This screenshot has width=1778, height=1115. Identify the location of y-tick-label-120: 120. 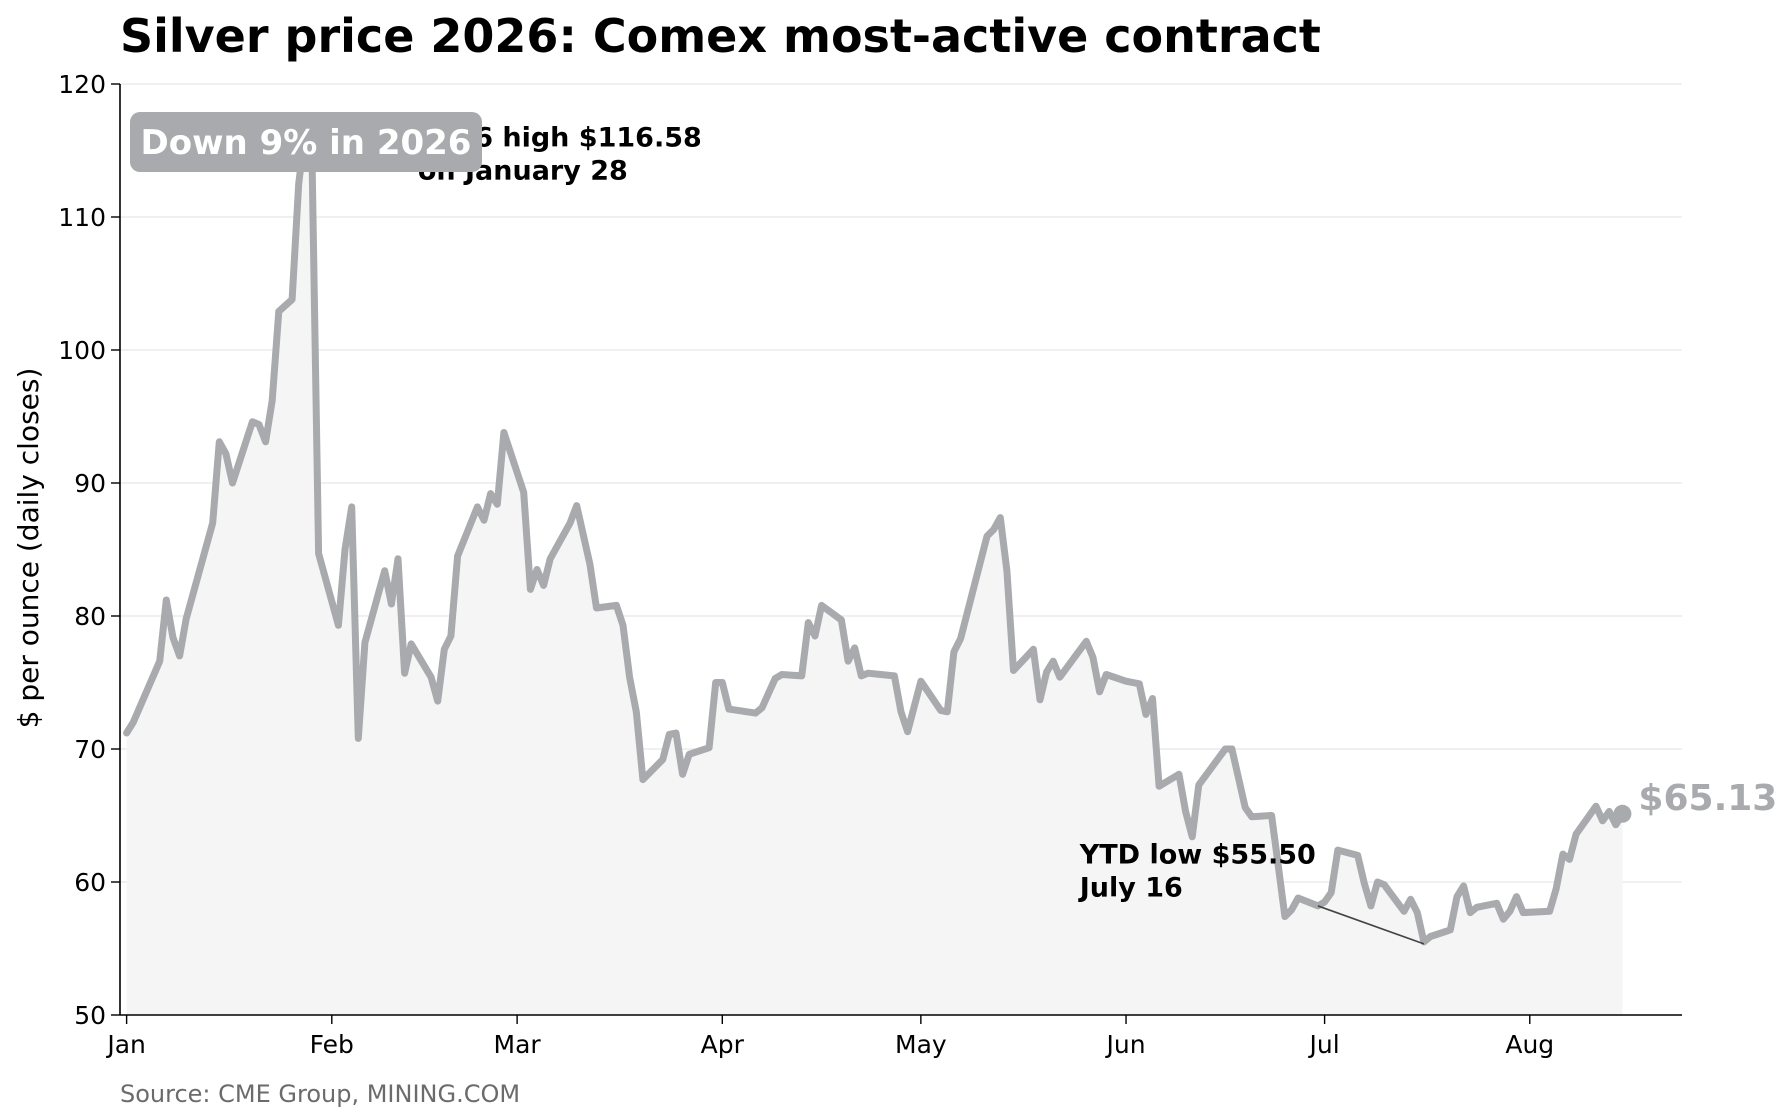
(82, 84).